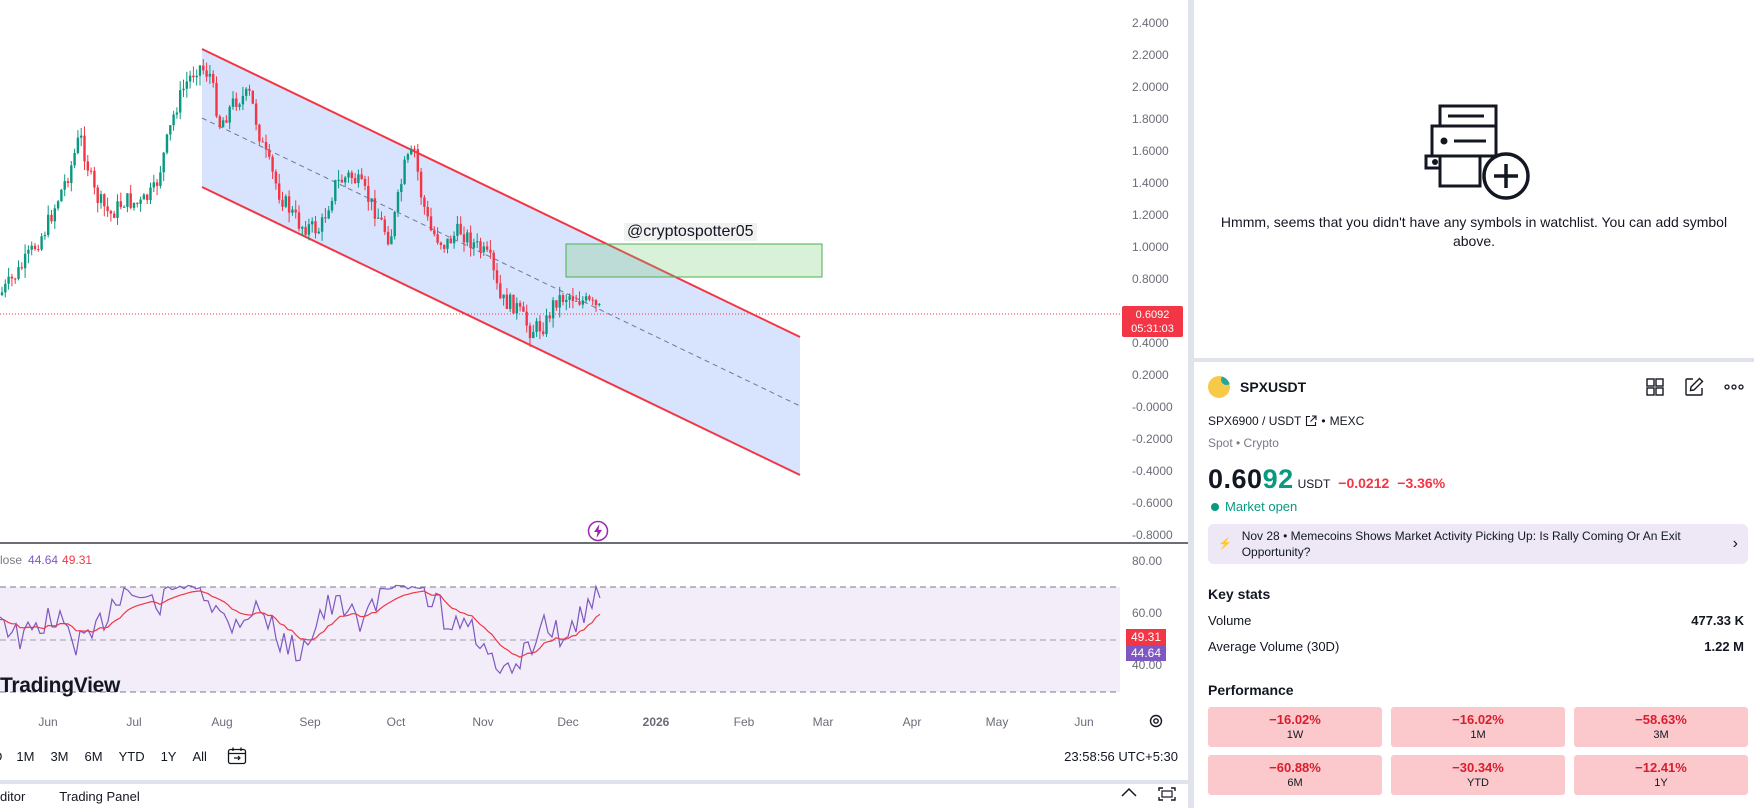 The width and height of the screenshot is (1754, 808). Describe the element at coordinates (1478, 783) in the screenshot. I see `perf-label: YTD` at that location.